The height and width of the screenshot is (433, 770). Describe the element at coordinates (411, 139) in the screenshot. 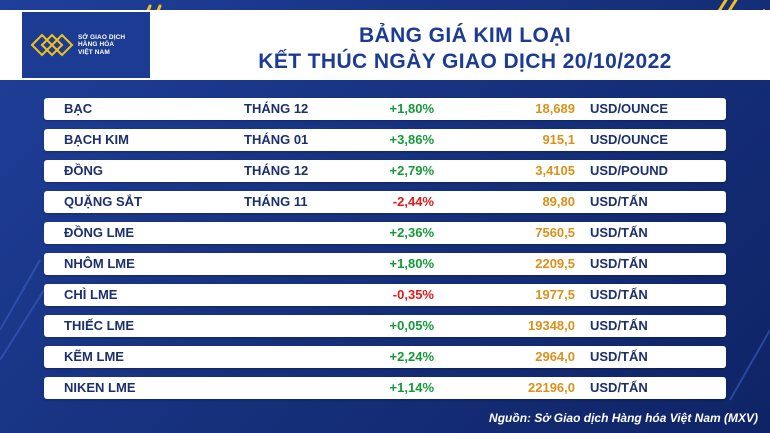

I see `price-change: +3,86%` at that location.